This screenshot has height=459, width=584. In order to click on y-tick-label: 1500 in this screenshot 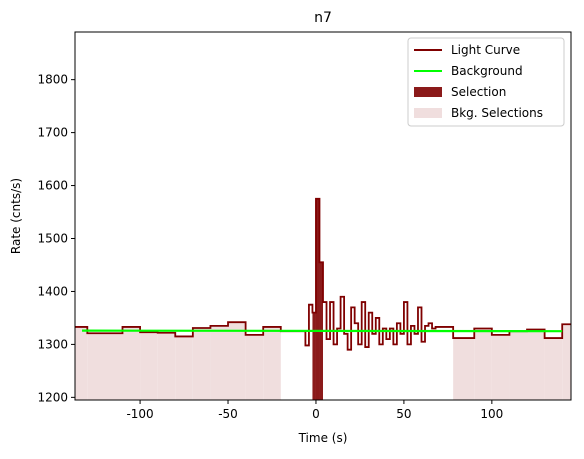, I will do `click(52, 239)`.